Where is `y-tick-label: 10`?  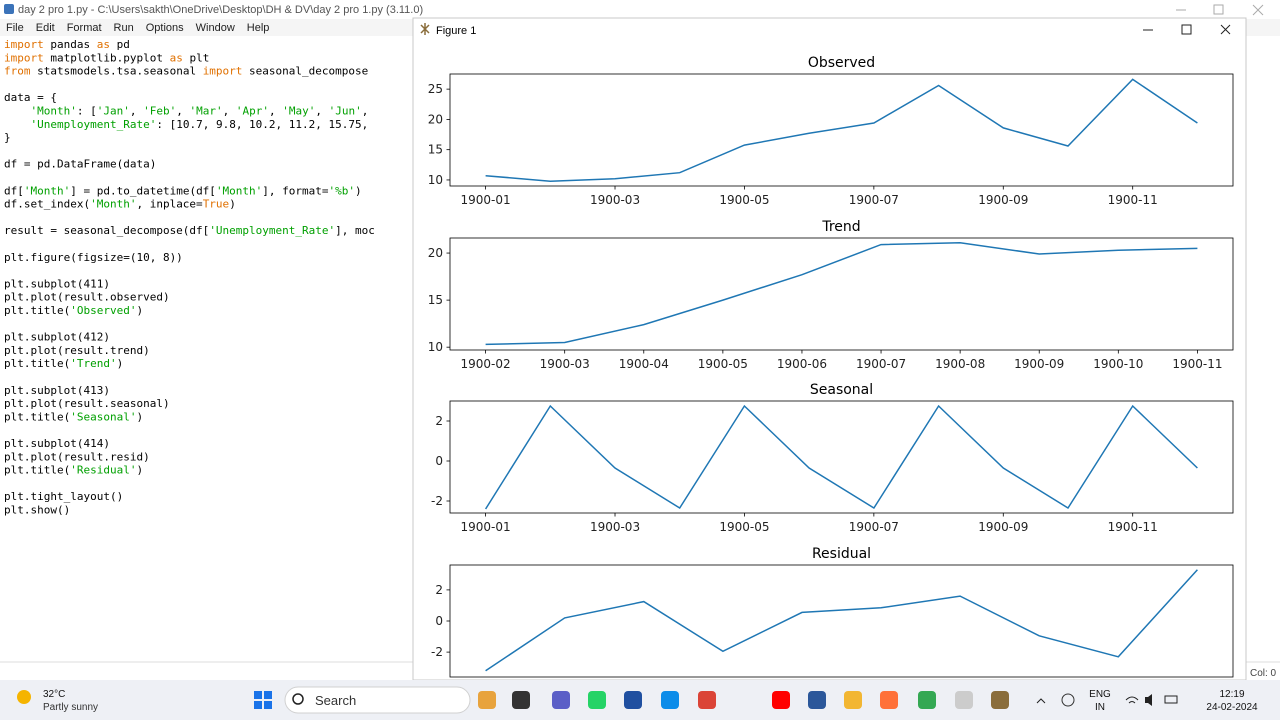 y-tick-label: 10 is located at coordinates (435, 180).